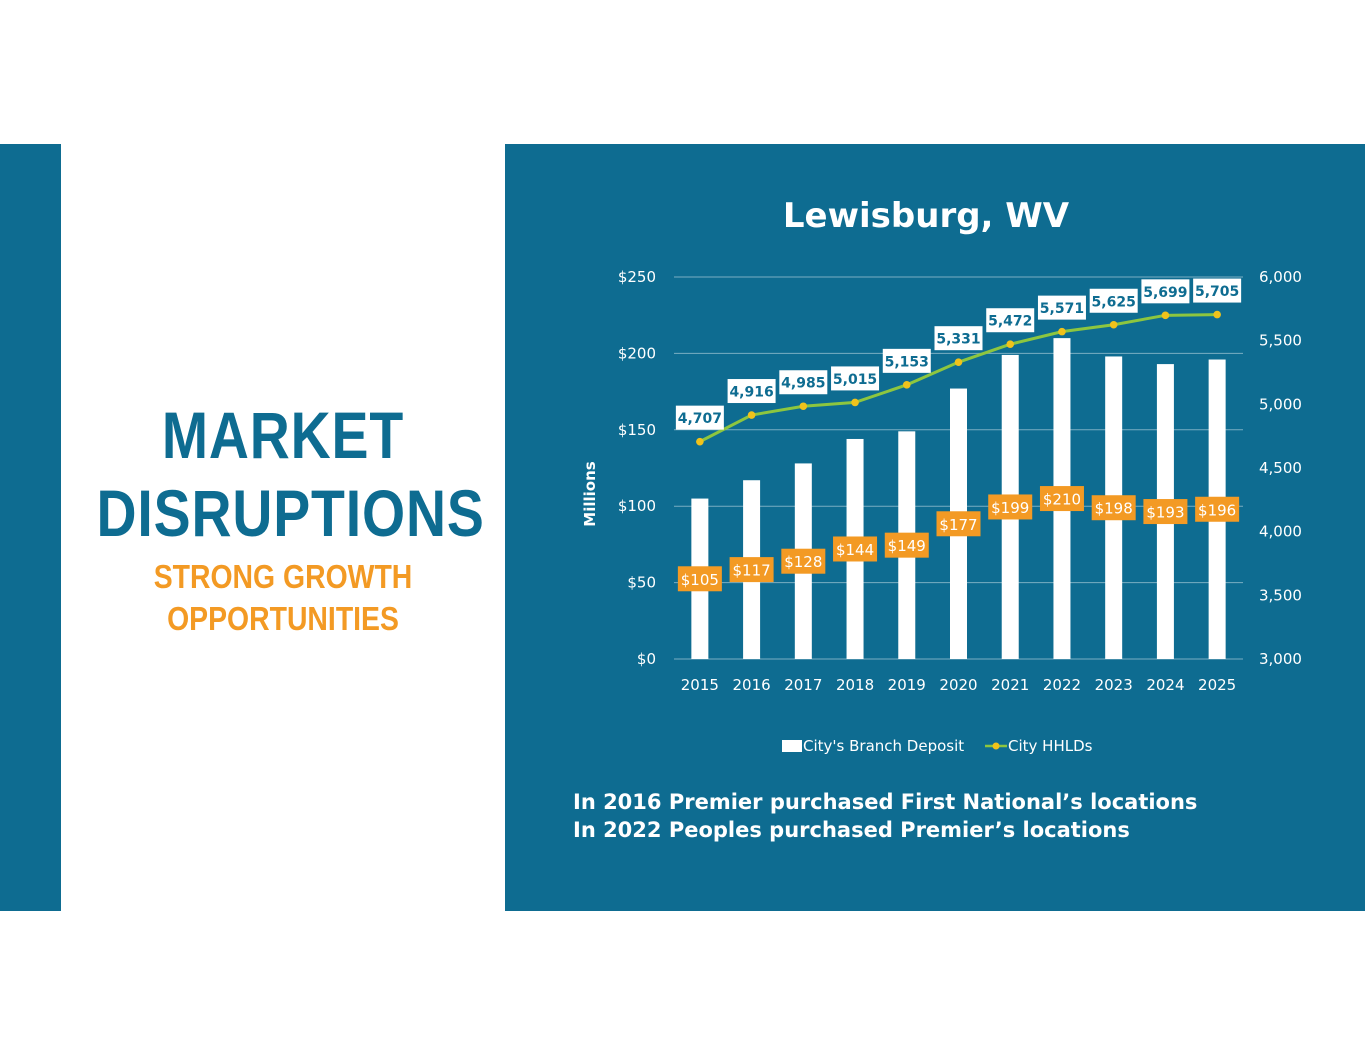  Describe the element at coordinates (1050, 746) in the screenshot. I see `legend-label-hhld: City HHLDs` at that location.